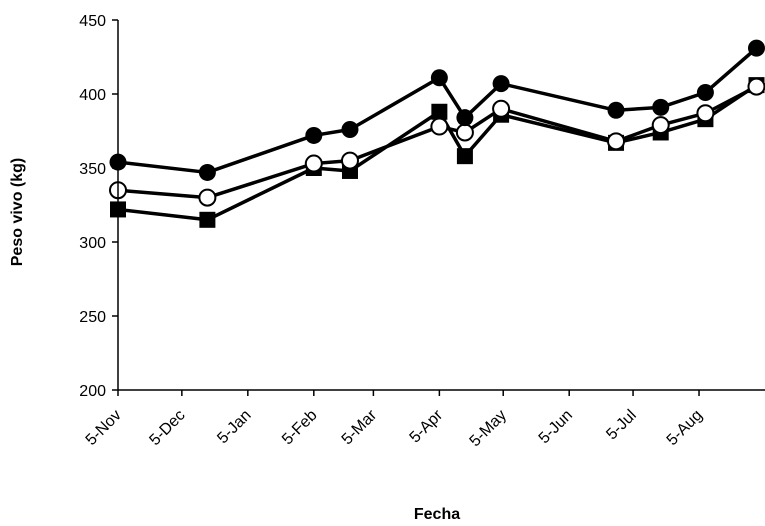 The height and width of the screenshot is (526, 765). Describe the element at coordinates (300, 428) in the screenshot. I see `x-tick-label: 5-Feb` at that location.